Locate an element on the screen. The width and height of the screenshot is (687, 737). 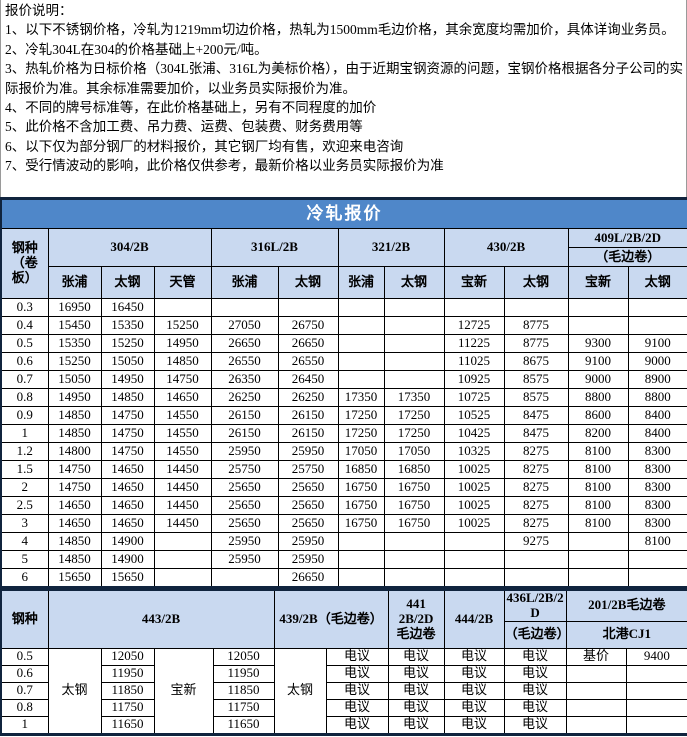
table-row: 0.6 11950 11950 电议 电议 电议 电议 is located at coordinates (343, 673).